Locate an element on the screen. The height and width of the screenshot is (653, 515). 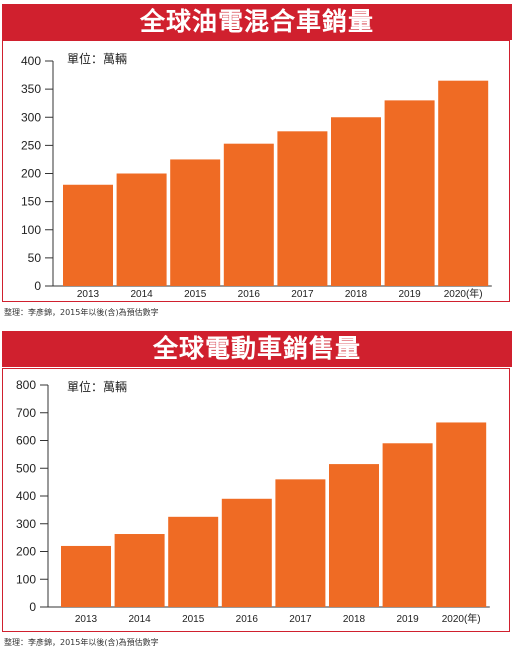
y-tick-label: 50 is located at coordinates (35, 258).